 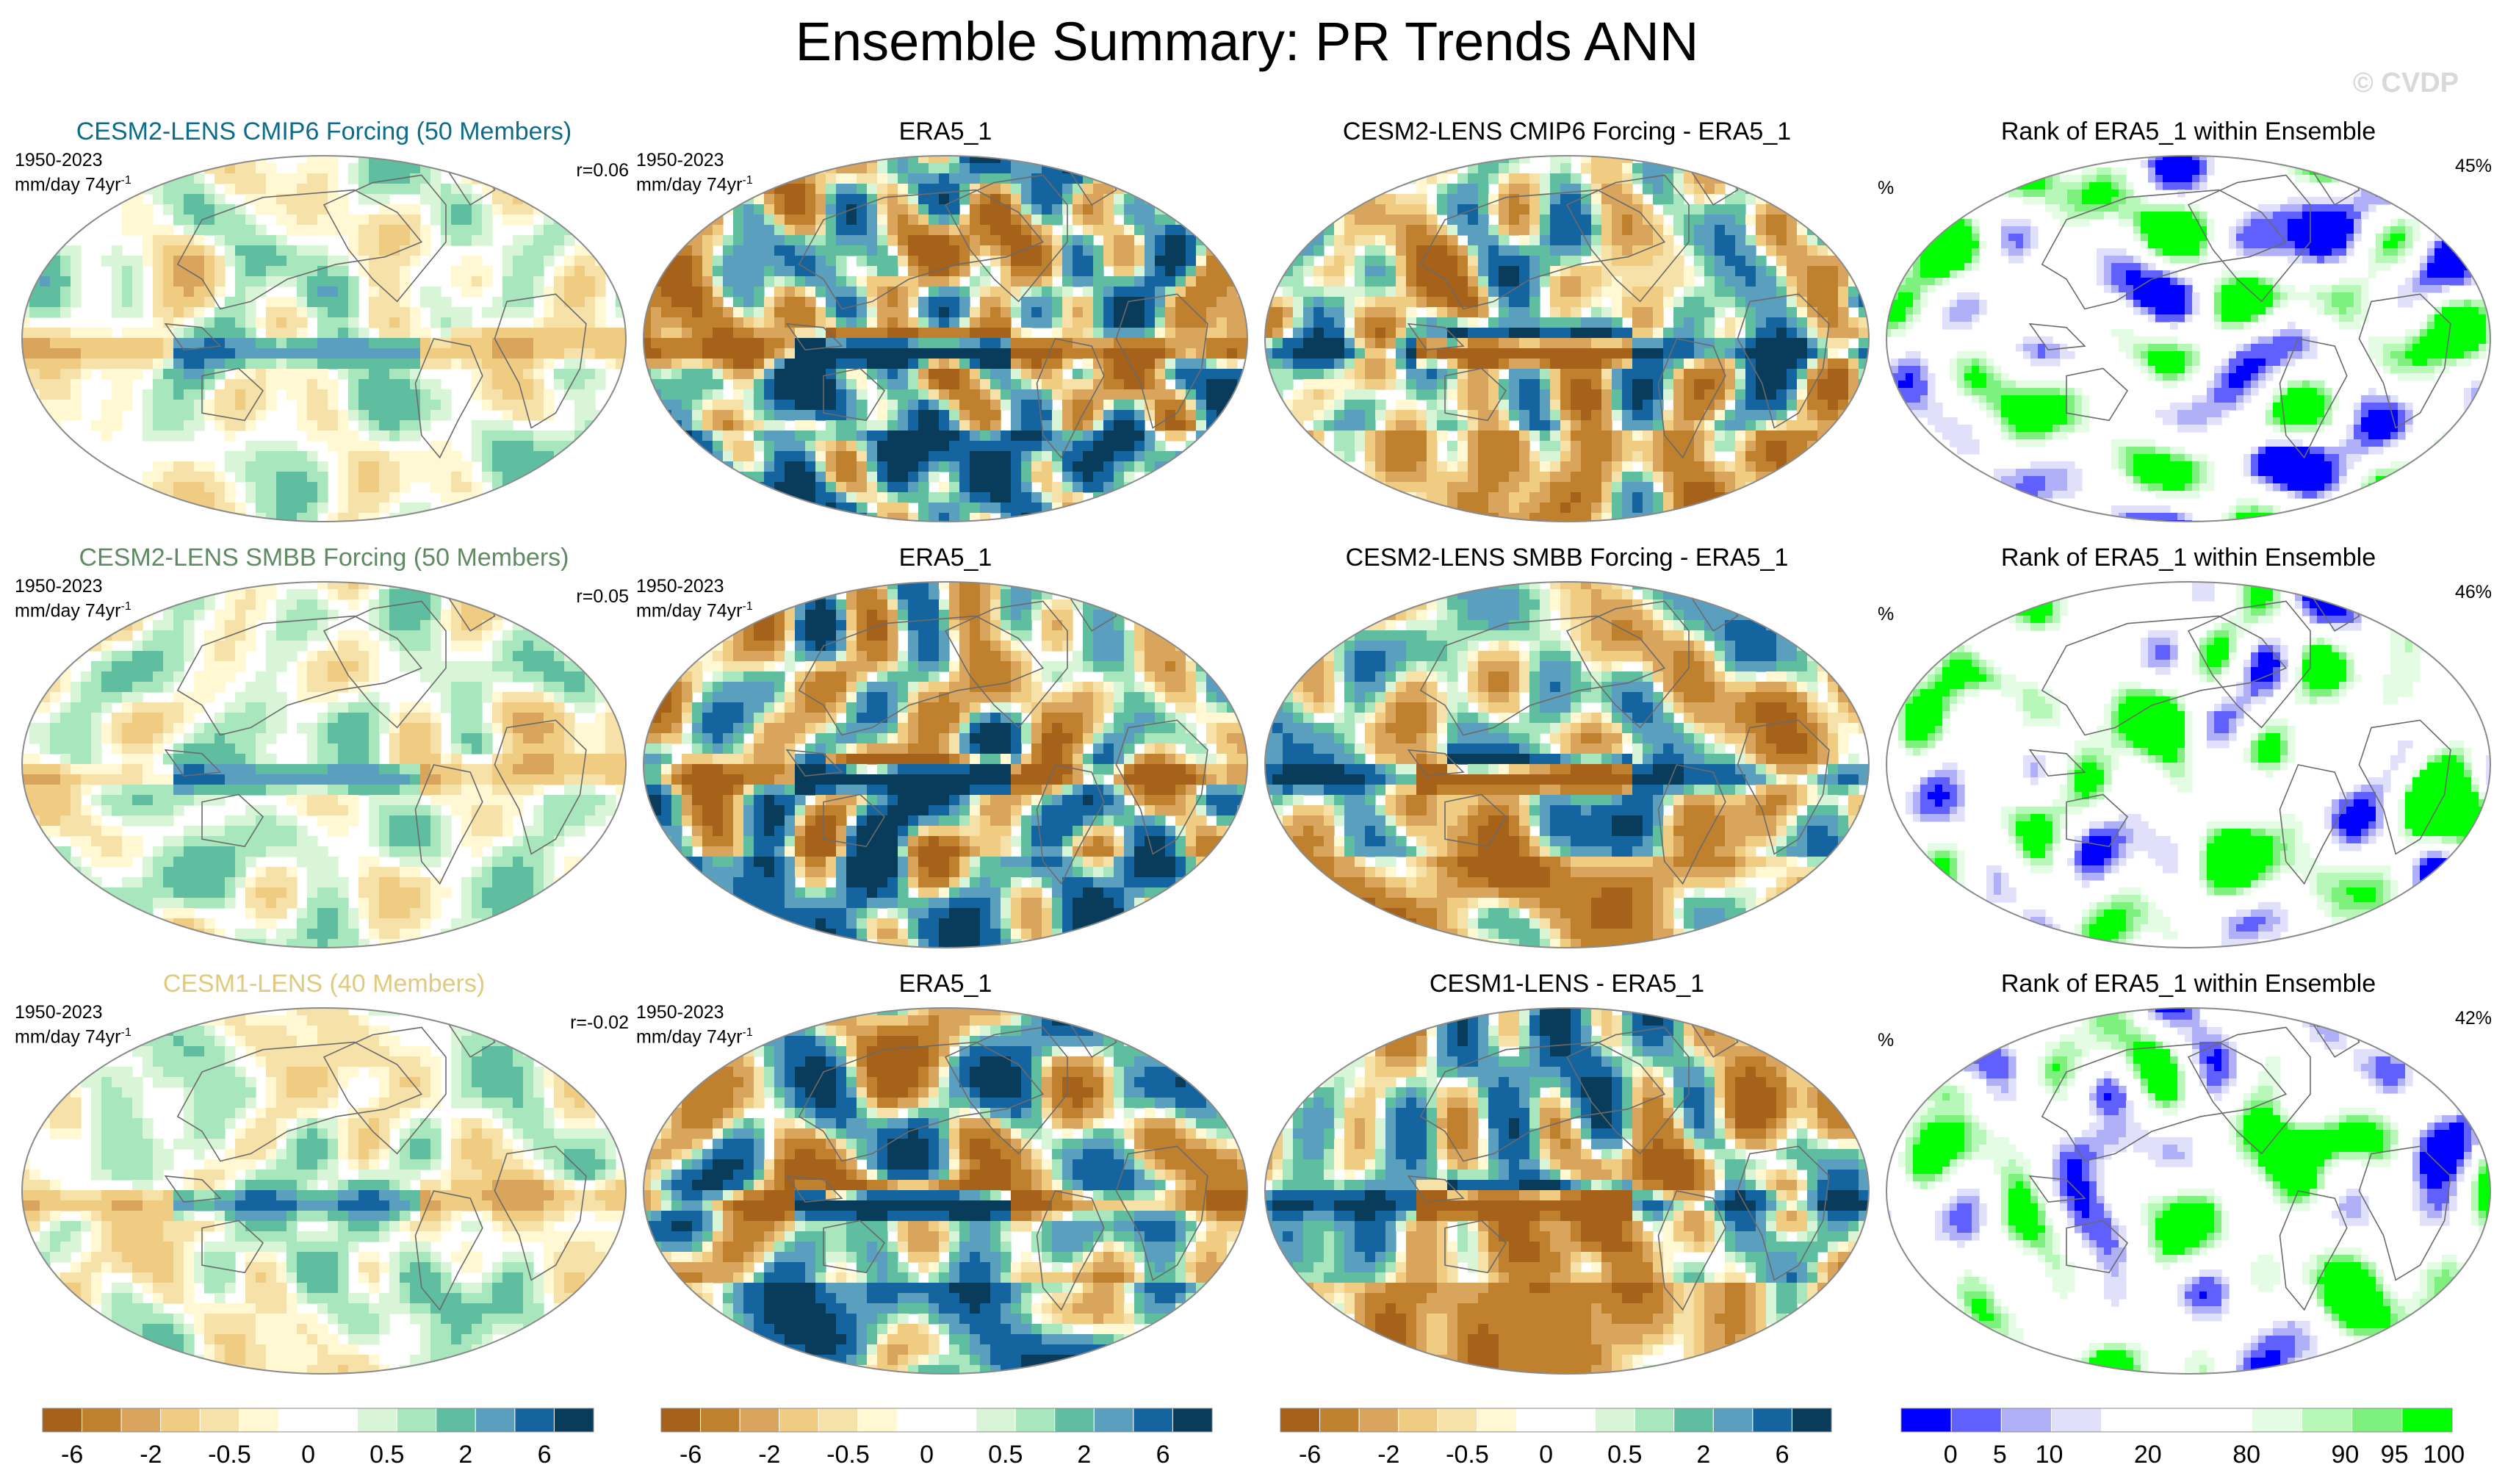 I want to click on colorbar-tick-label: 0, so click(x=927, y=1455).